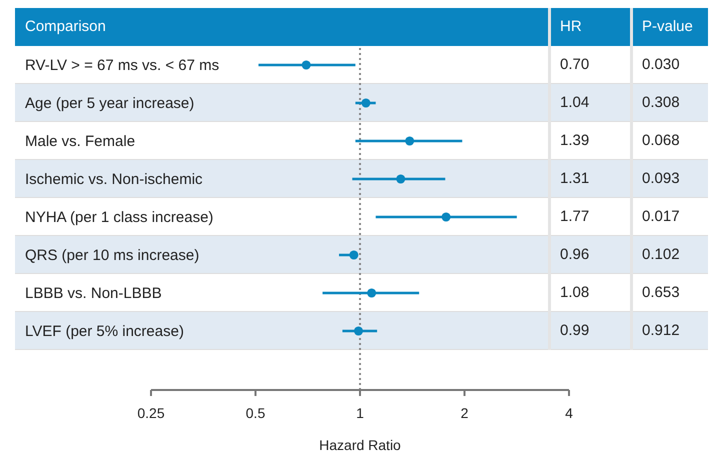  Describe the element at coordinates (574, 293) in the screenshot. I see `annotation: 1.08` at that location.